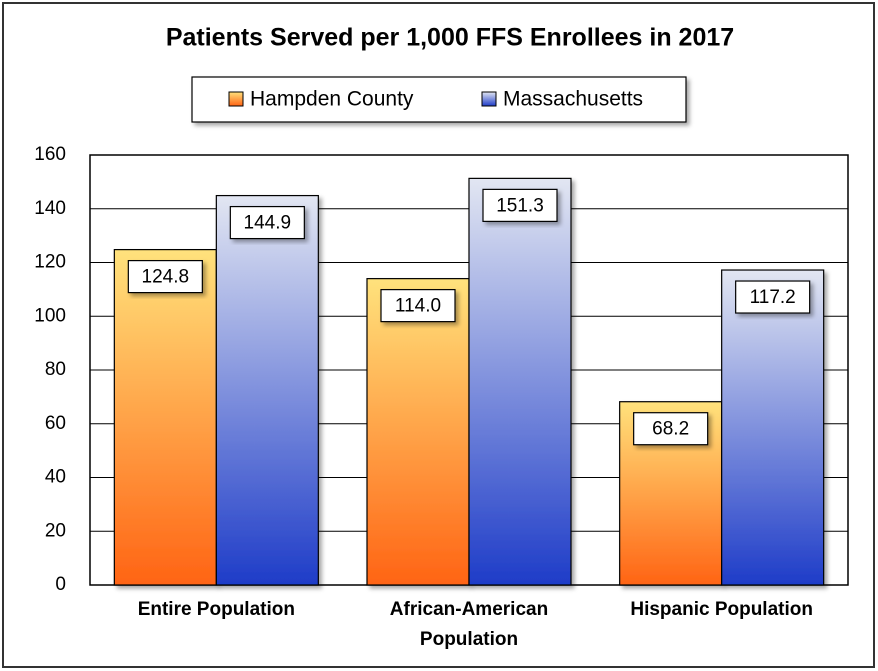  I want to click on legend: Hampden County Massachusetts, so click(439, 99).